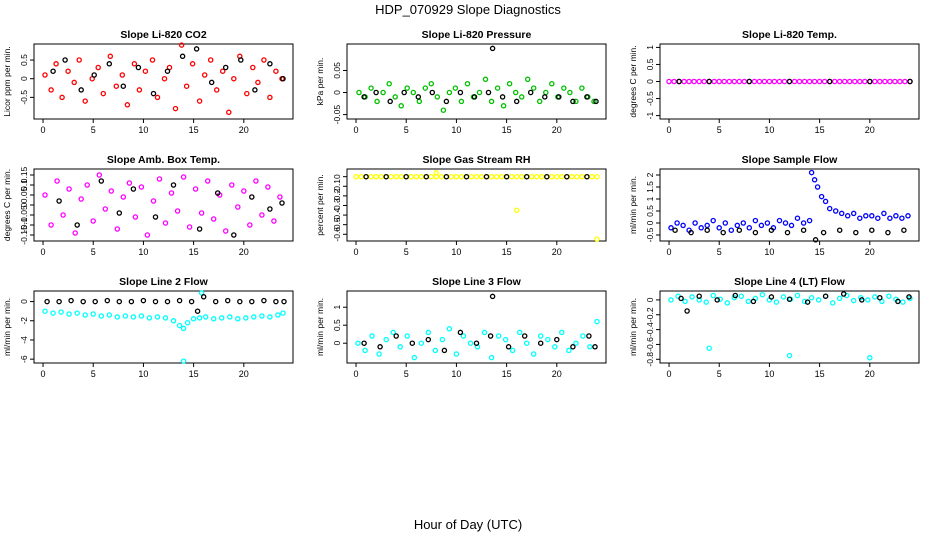 The height and width of the screenshot is (540, 936). What do you see at coordinates (650, 329) in the screenshot?
I see `y-tick-label: -0.4` at bounding box center [650, 329].